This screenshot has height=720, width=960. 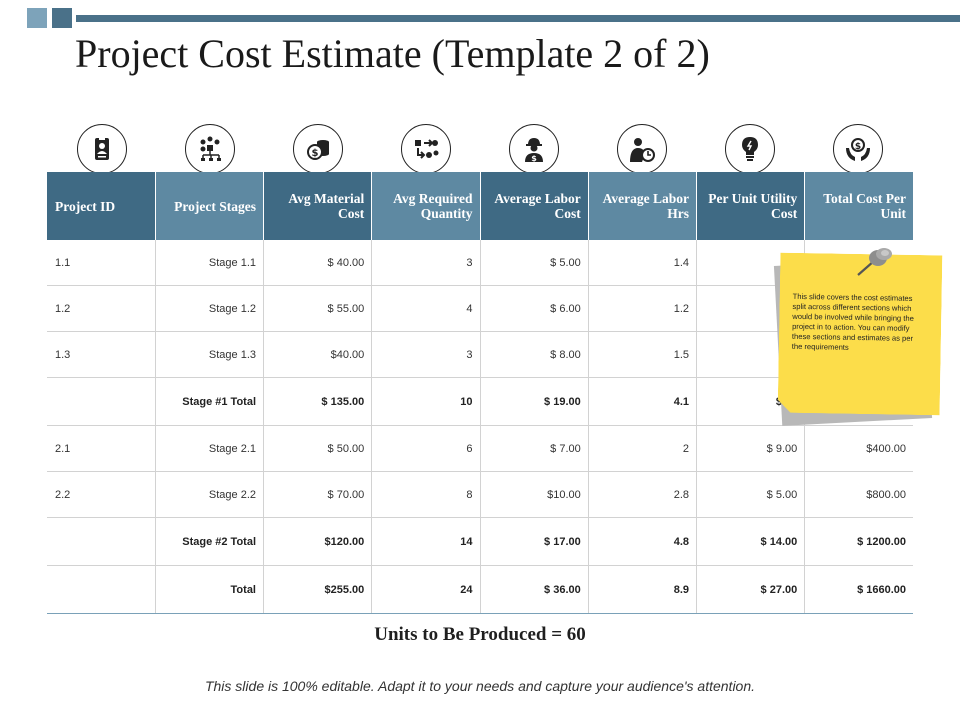 I want to click on table-cell: $ 17.00, so click(x=534, y=541).